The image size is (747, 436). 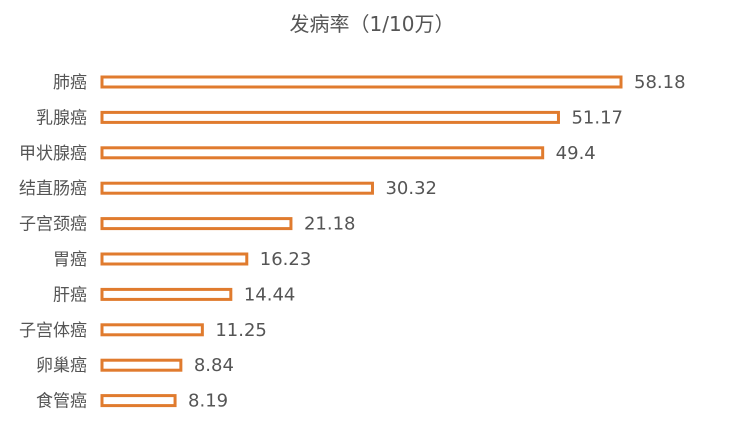 What do you see at coordinates (286, 259) in the screenshot?
I see `value-label: 16.23` at bounding box center [286, 259].